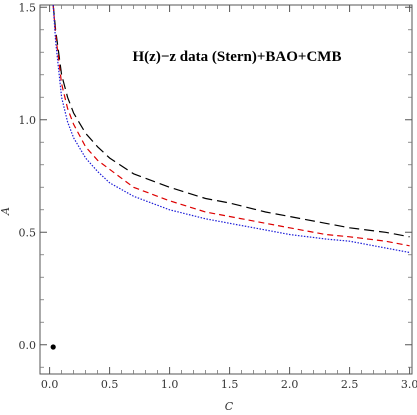  What do you see at coordinates (170, 384) in the screenshot?
I see `x-tick-label: 1.0` at bounding box center [170, 384].